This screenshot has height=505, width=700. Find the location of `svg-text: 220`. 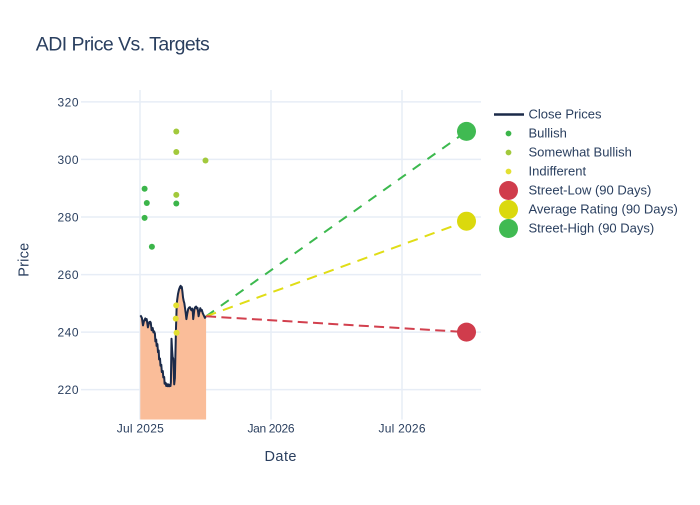

svg-text: 220 is located at coordinates (68, 390).